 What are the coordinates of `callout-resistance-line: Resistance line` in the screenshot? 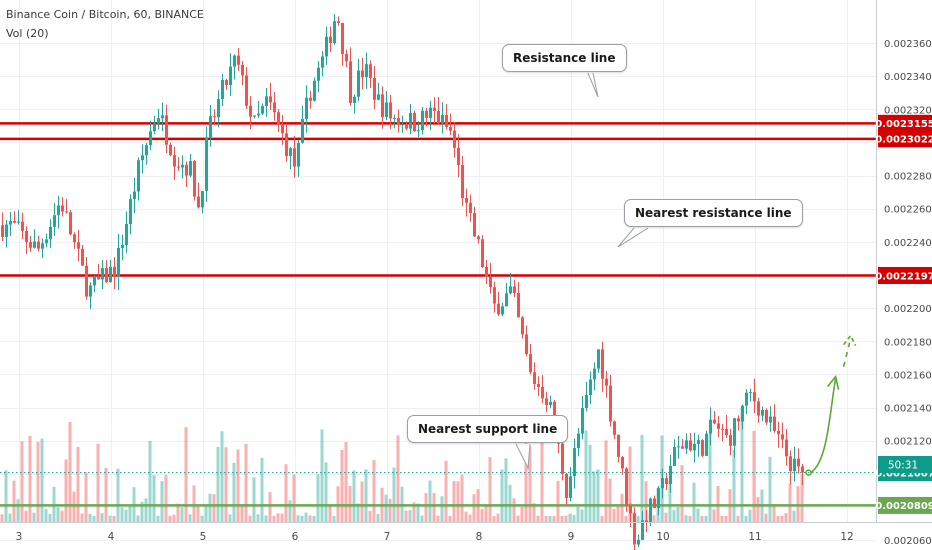 It's located at (564, 58).